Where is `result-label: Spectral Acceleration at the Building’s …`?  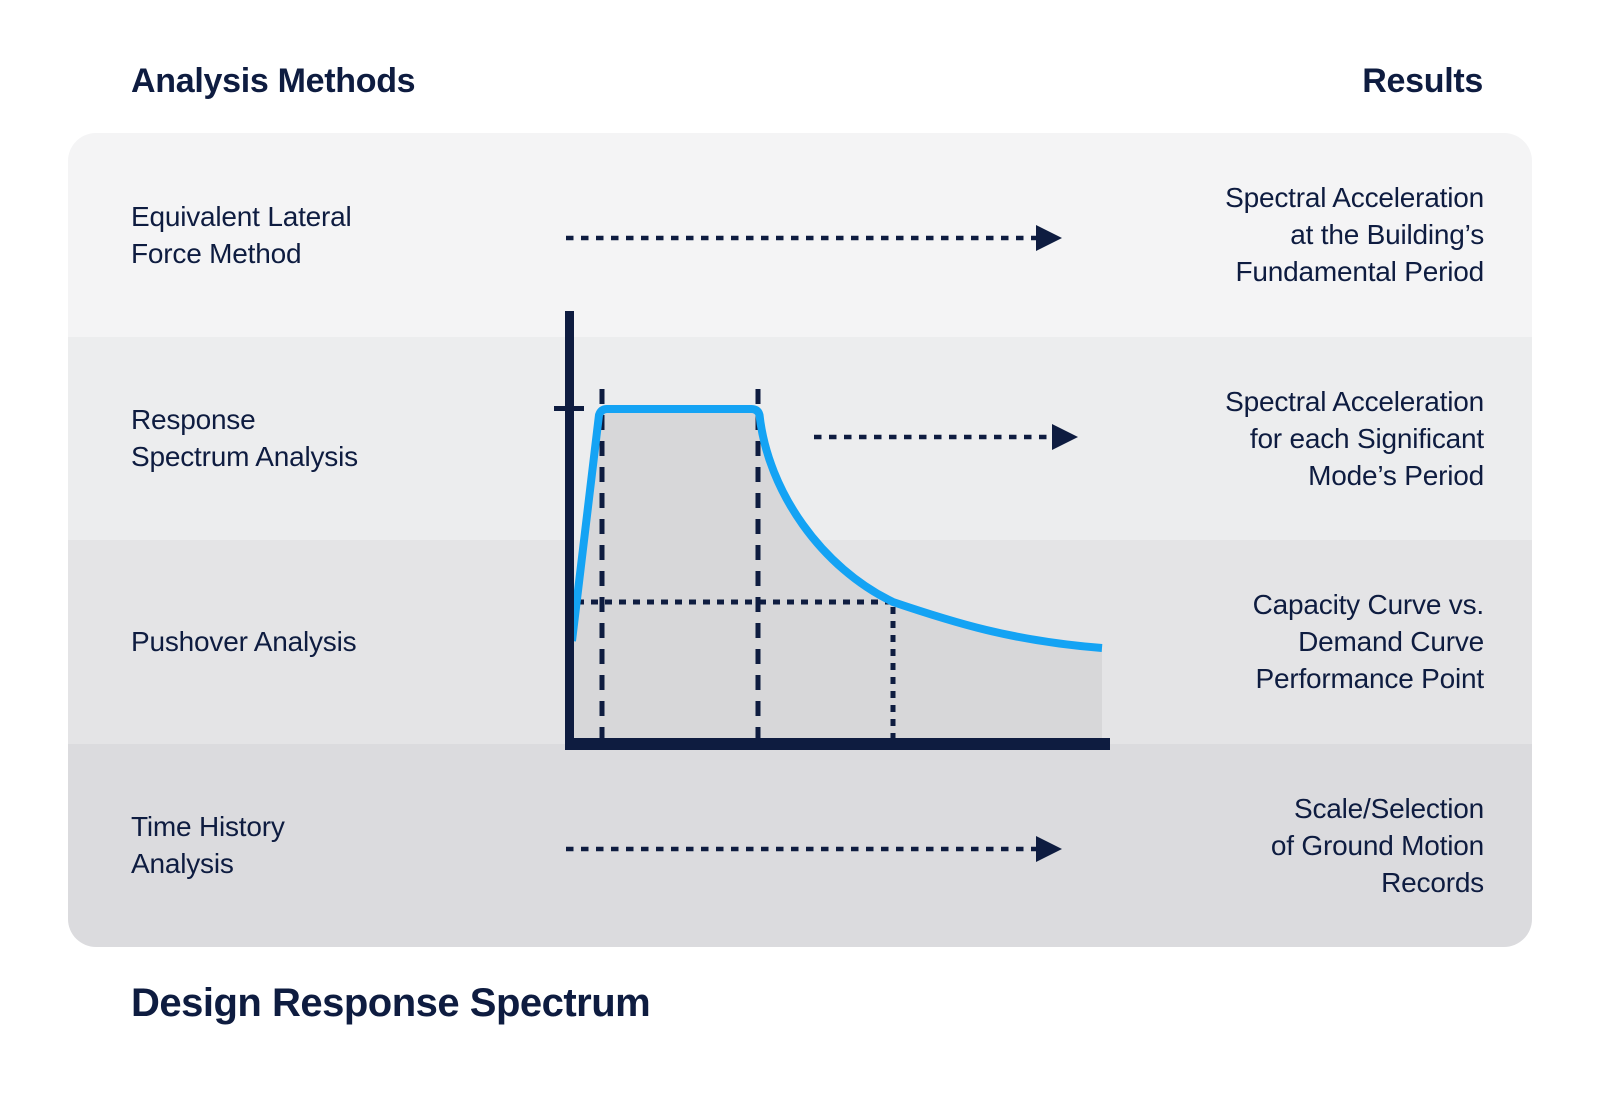 result-label: Spectral Acceleration at the Building’s … is located at coordinates (1354, 235).